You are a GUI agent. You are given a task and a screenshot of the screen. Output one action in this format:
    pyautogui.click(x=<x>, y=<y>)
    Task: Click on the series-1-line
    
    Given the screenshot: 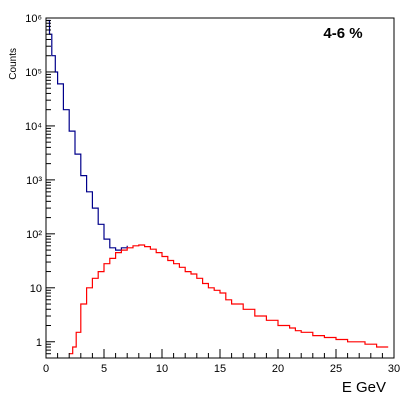 What is the action you would take?
    pyautogui.click(x=87, y=135)
    